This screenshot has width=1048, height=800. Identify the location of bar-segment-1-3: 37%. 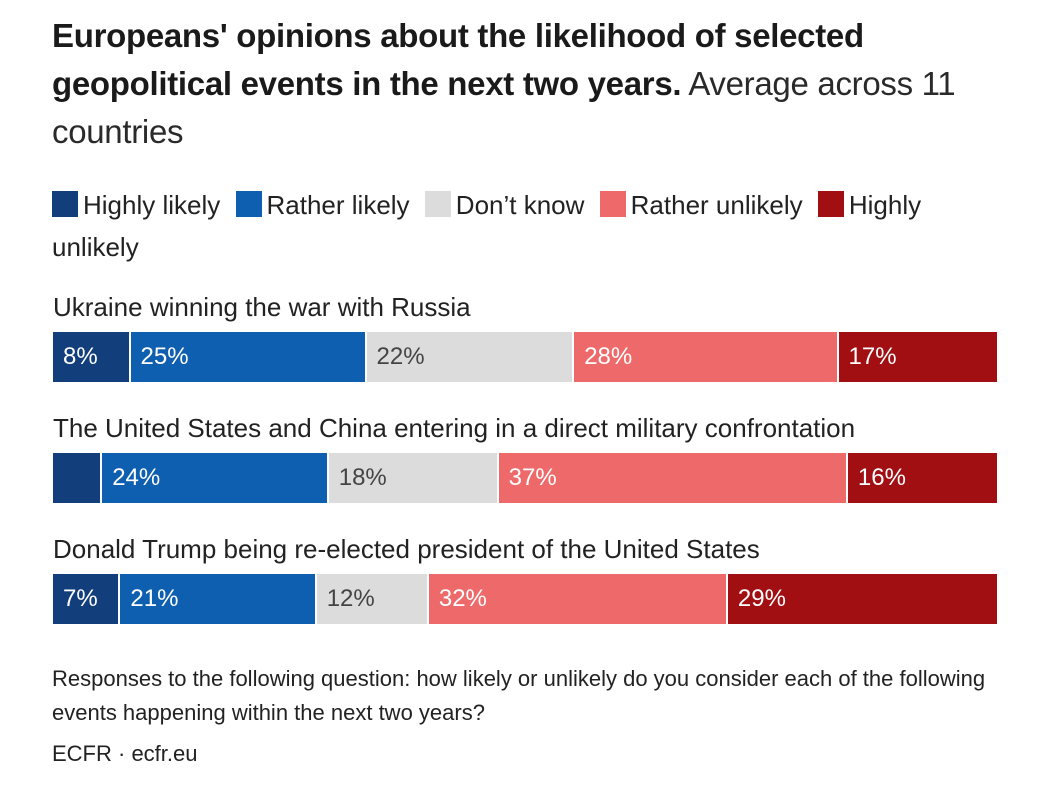
(671, 478).